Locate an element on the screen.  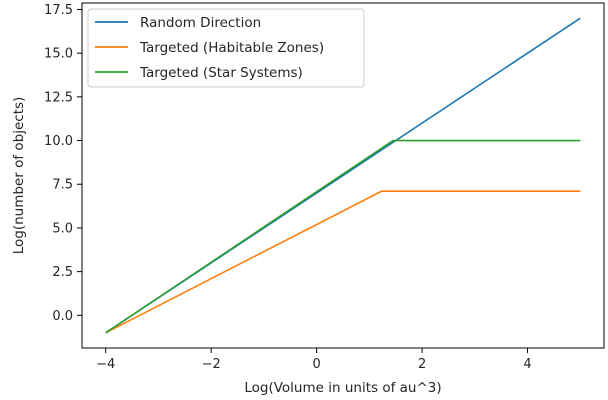
y-tick-label: 7.5 is located at coordinates (62, 185).